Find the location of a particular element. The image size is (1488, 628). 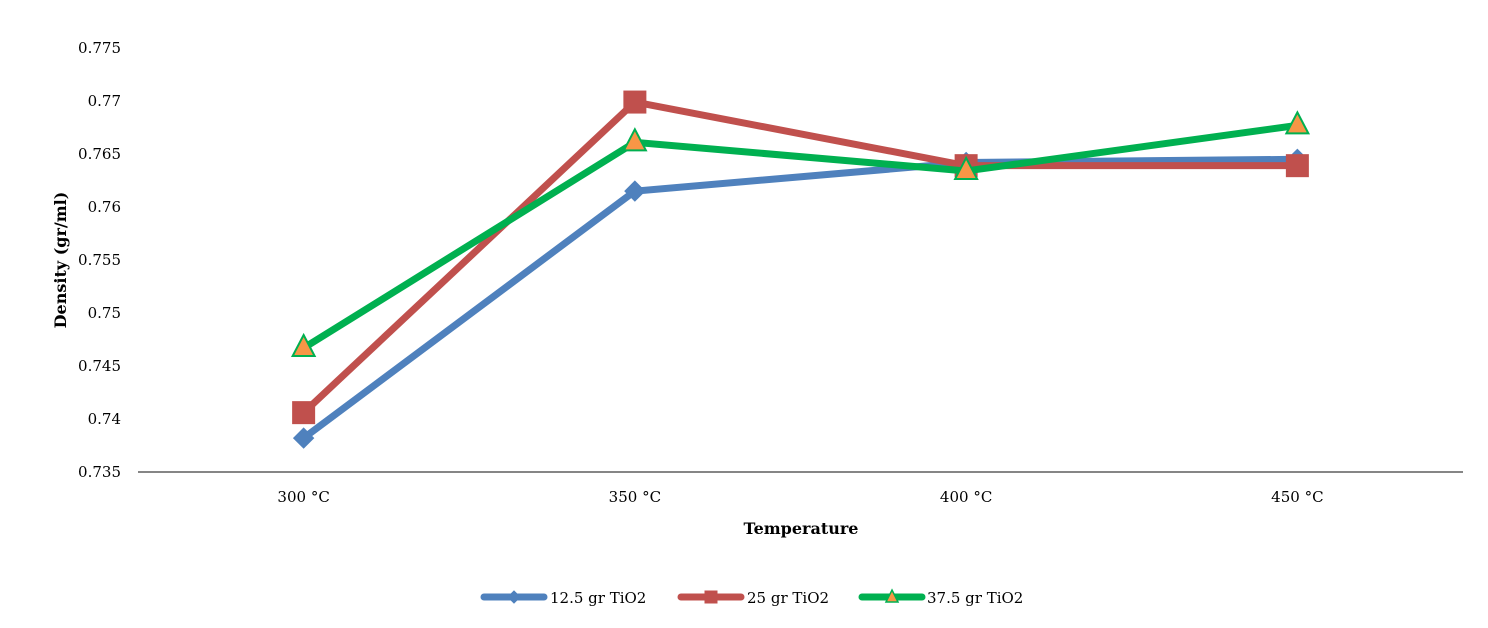

y-tick-label: 0.75 is located at coordinates (104, 313).